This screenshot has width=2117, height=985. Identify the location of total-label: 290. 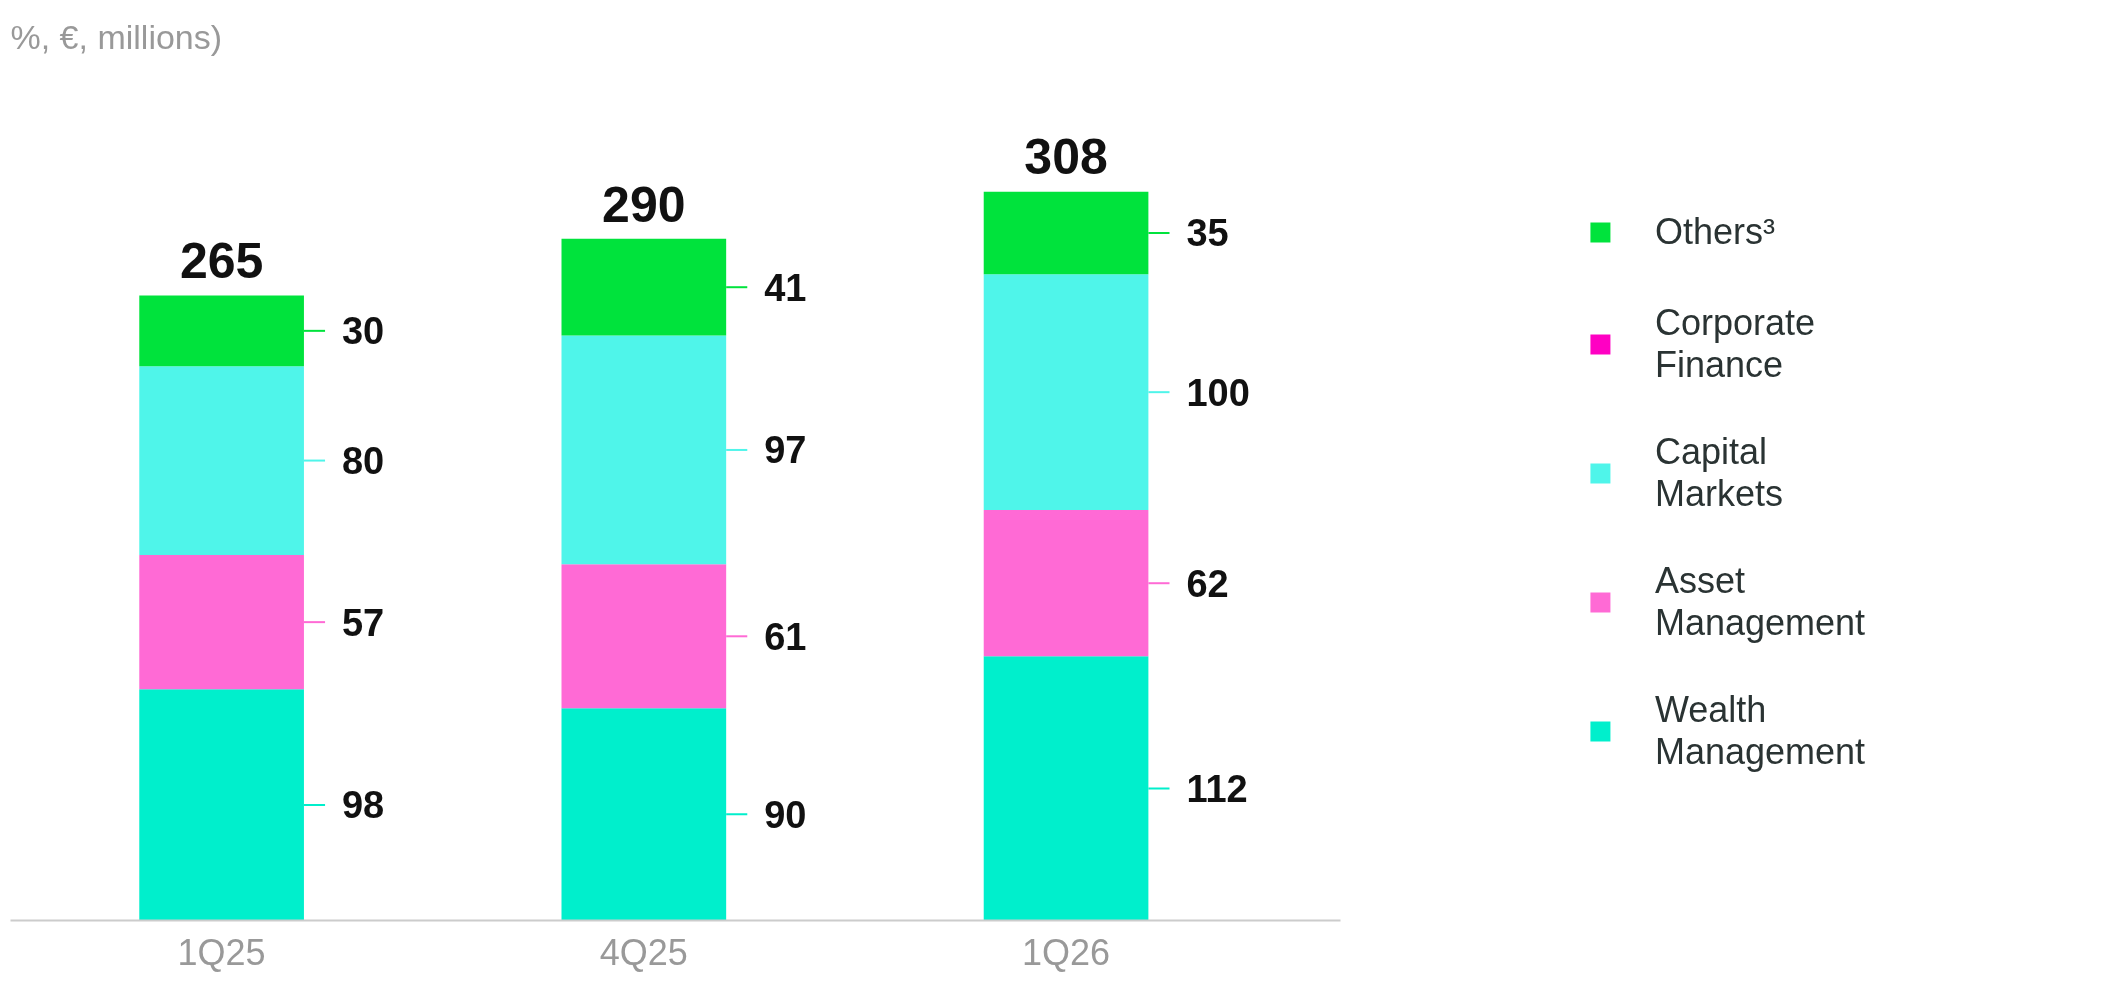
(644, 204).